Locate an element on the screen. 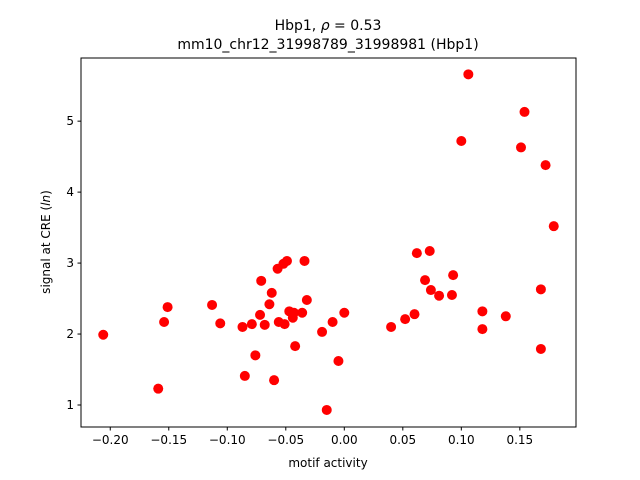  y-tick-label: 5 is located at coordinates (70, 121).